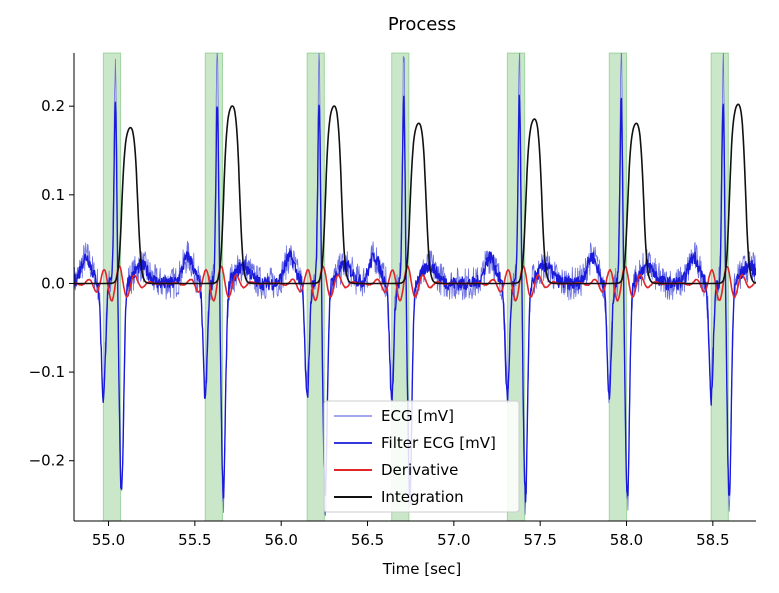 The width and height of the screenshot is (779, 593). I want to click on y-tick-label-4: 0.2, so click(53, 106).